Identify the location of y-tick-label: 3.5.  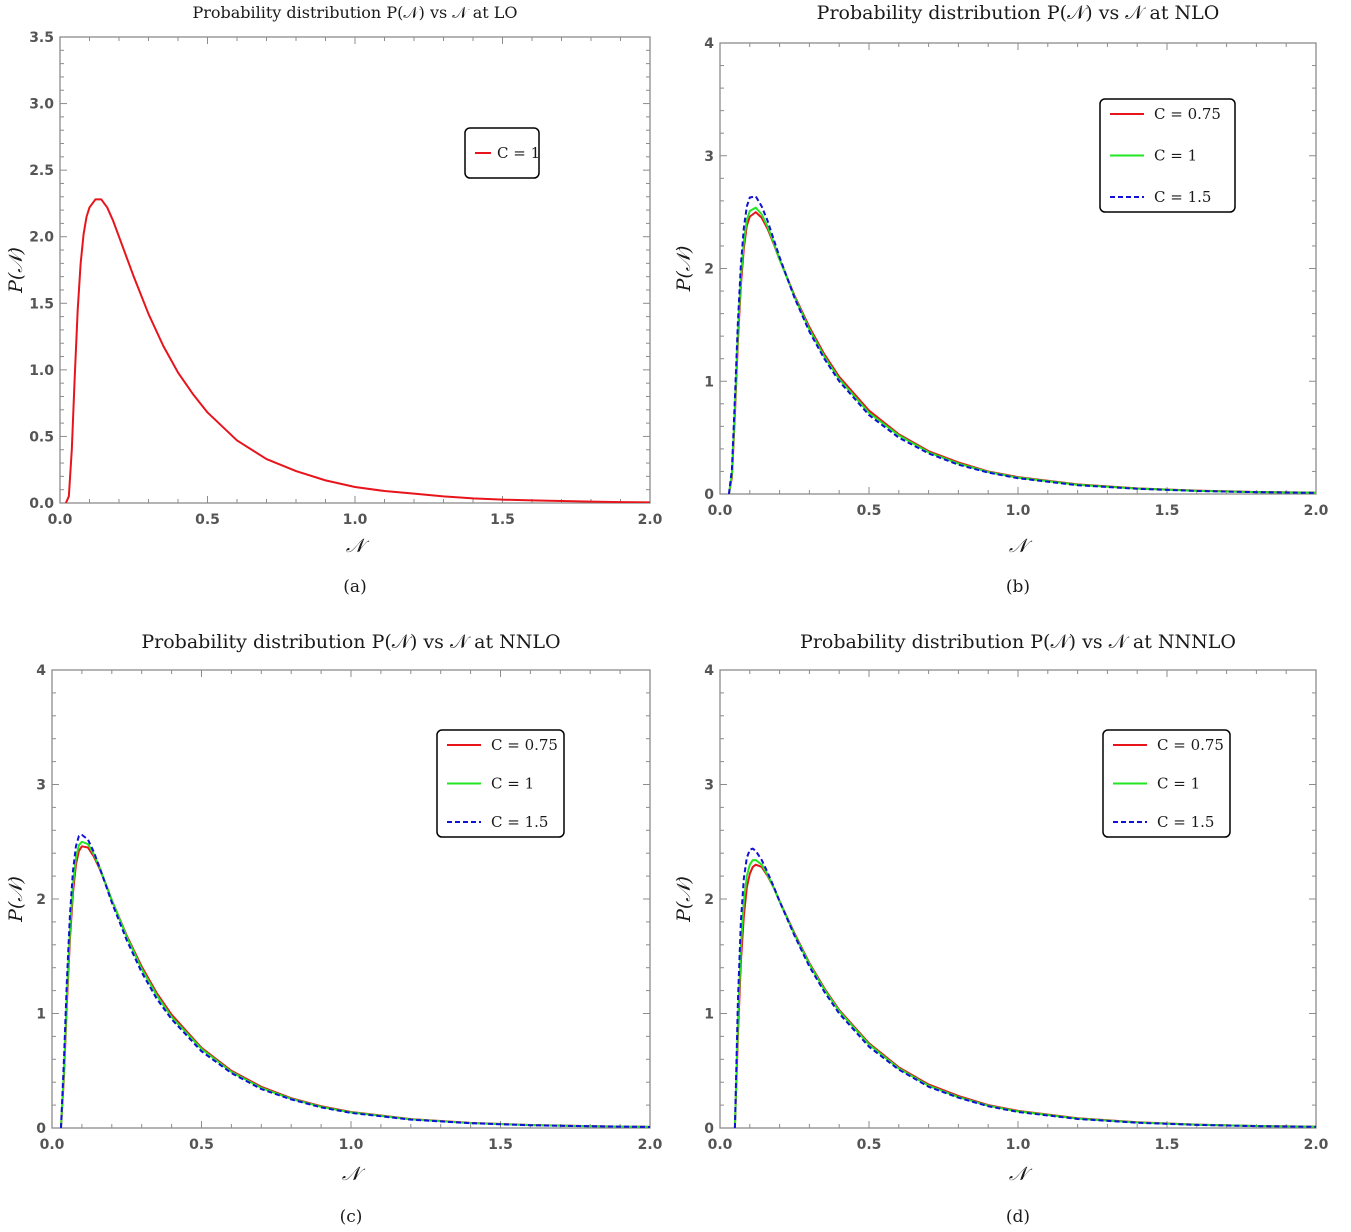
(41, 38).